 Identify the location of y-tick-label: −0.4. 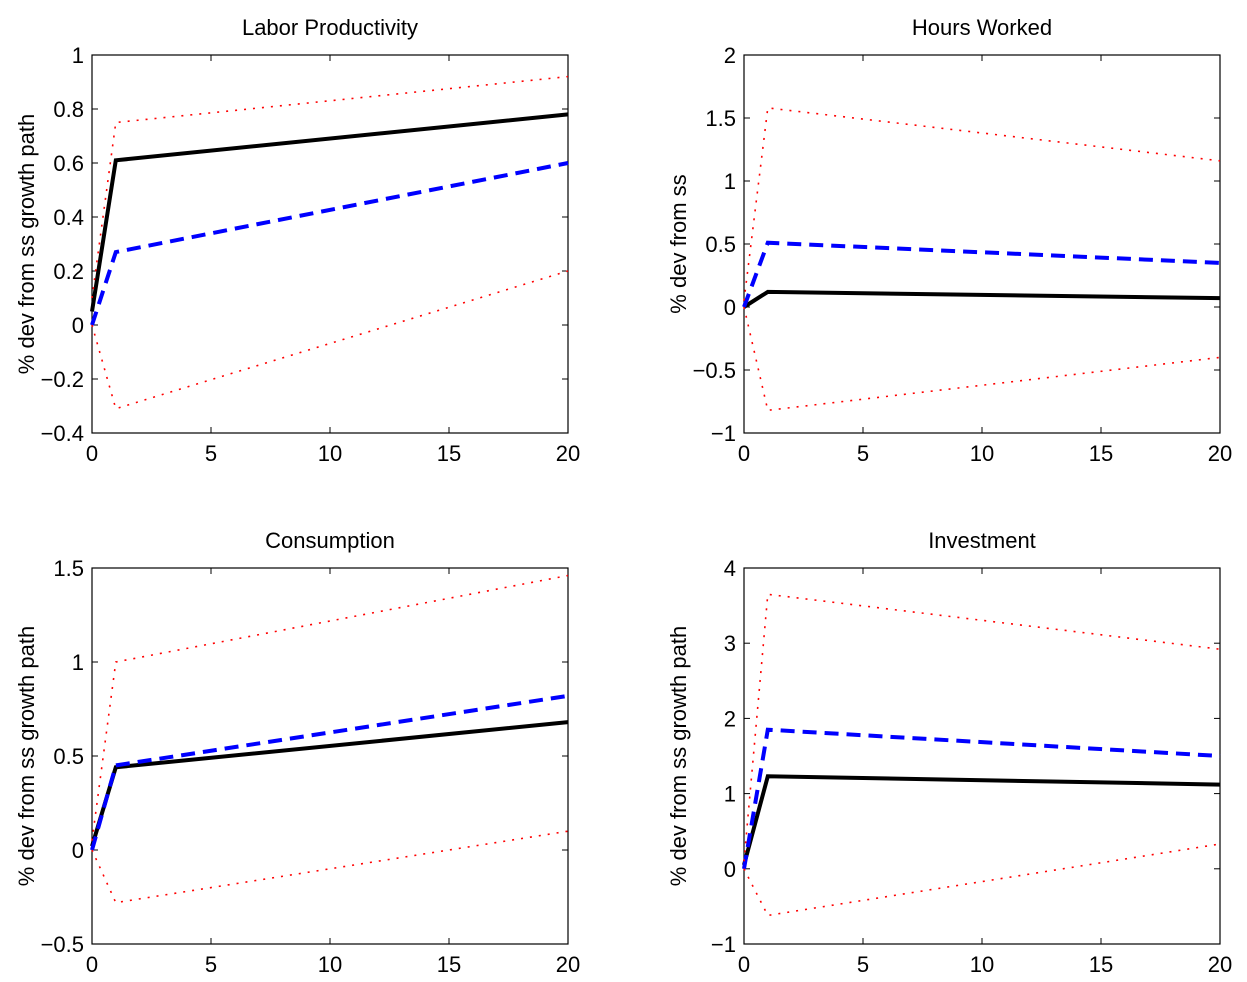
(62, 433).